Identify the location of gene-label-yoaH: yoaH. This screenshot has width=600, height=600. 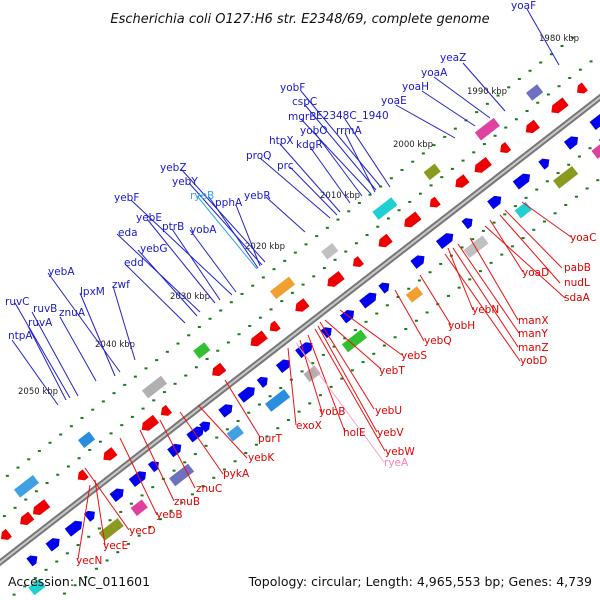
(415, 87).